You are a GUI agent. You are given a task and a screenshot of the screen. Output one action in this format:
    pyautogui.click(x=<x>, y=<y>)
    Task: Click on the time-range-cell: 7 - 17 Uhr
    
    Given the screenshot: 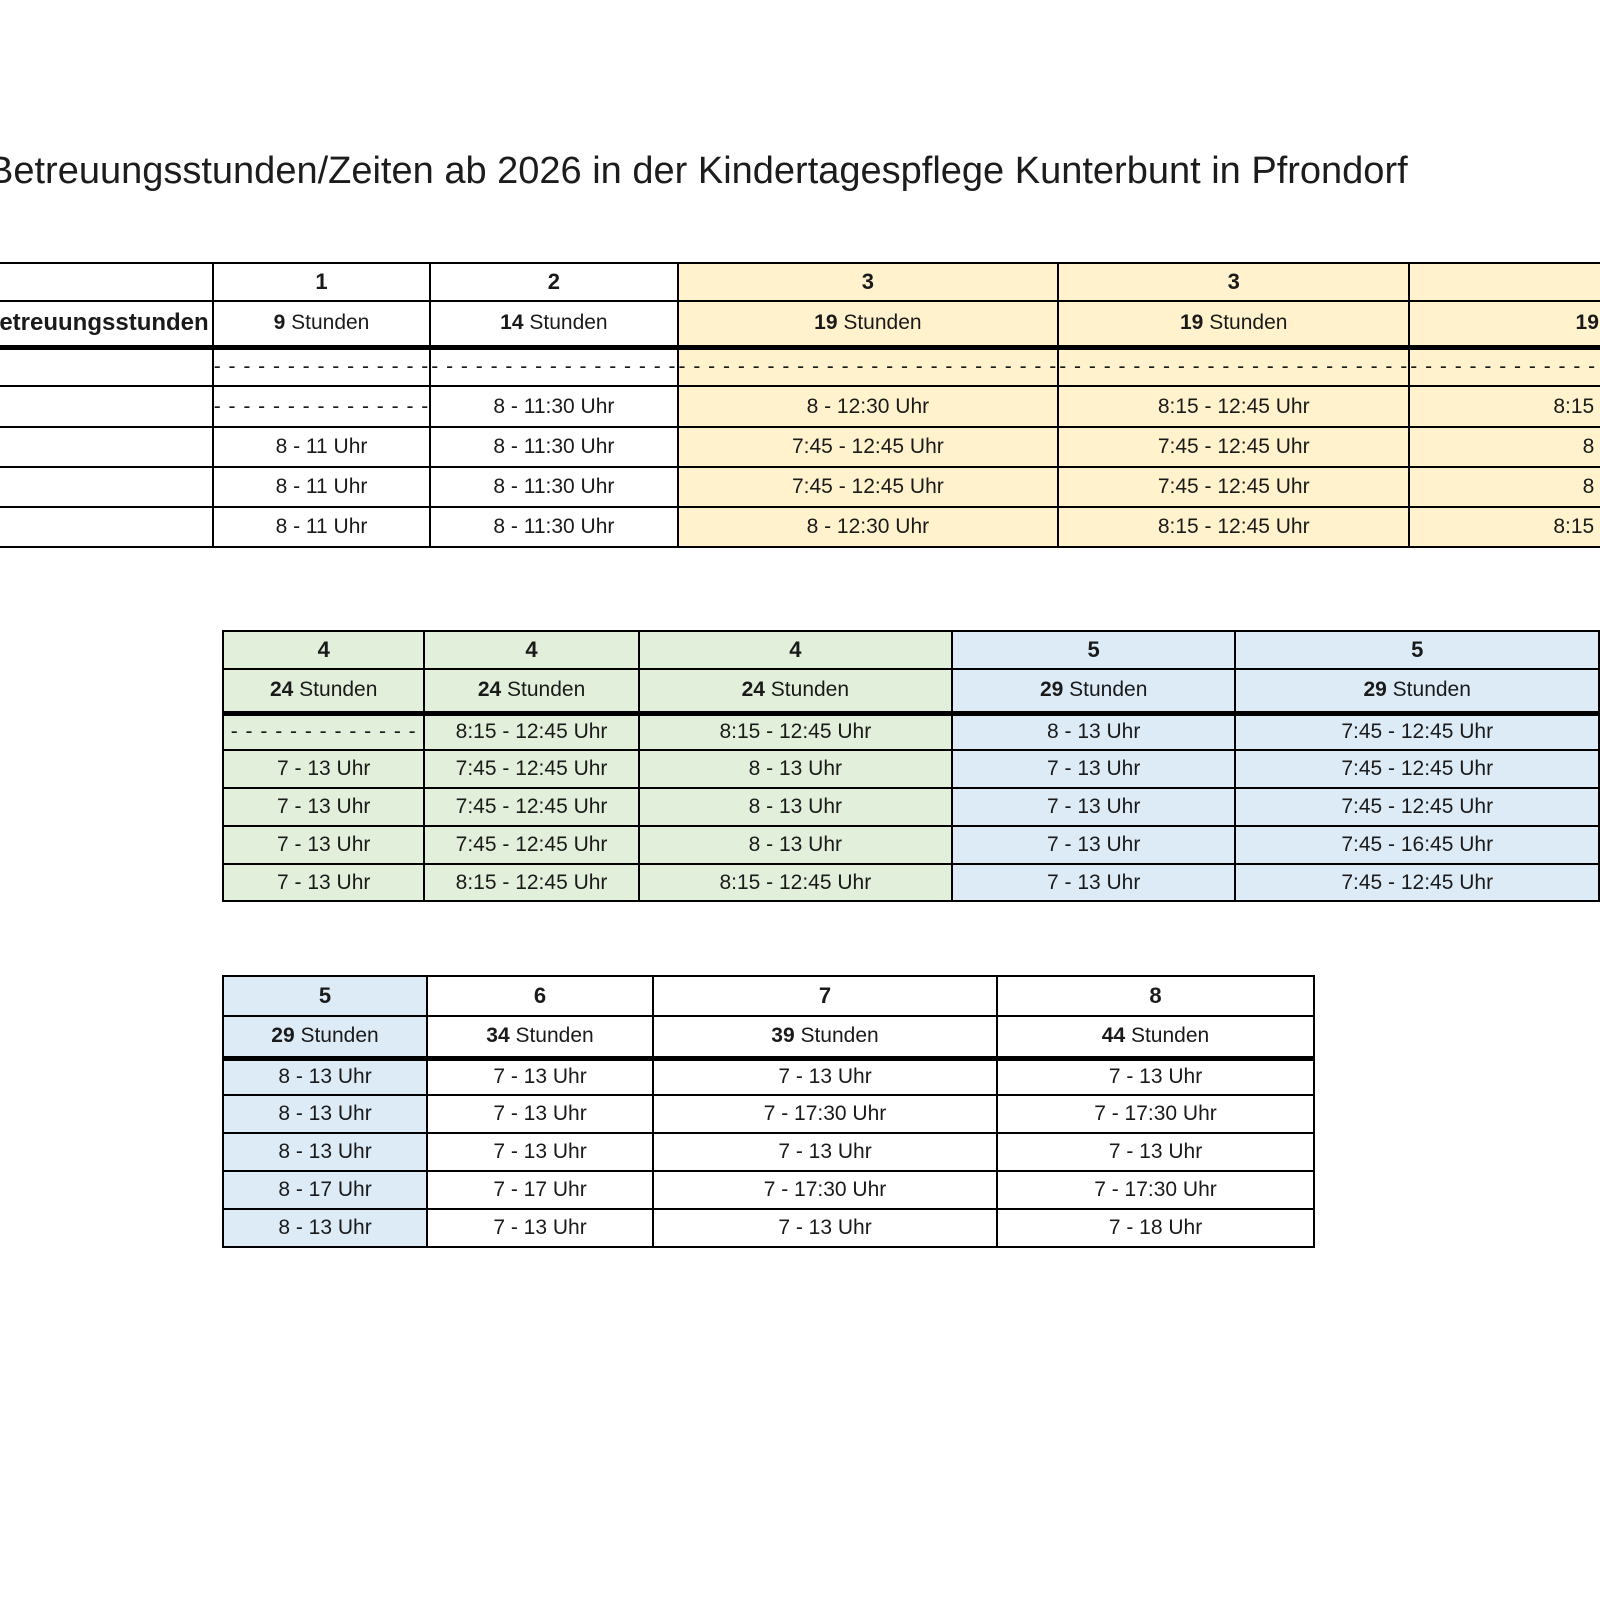 What is the action you would take?
    pyautogui.click(x=540, y=1190)
    